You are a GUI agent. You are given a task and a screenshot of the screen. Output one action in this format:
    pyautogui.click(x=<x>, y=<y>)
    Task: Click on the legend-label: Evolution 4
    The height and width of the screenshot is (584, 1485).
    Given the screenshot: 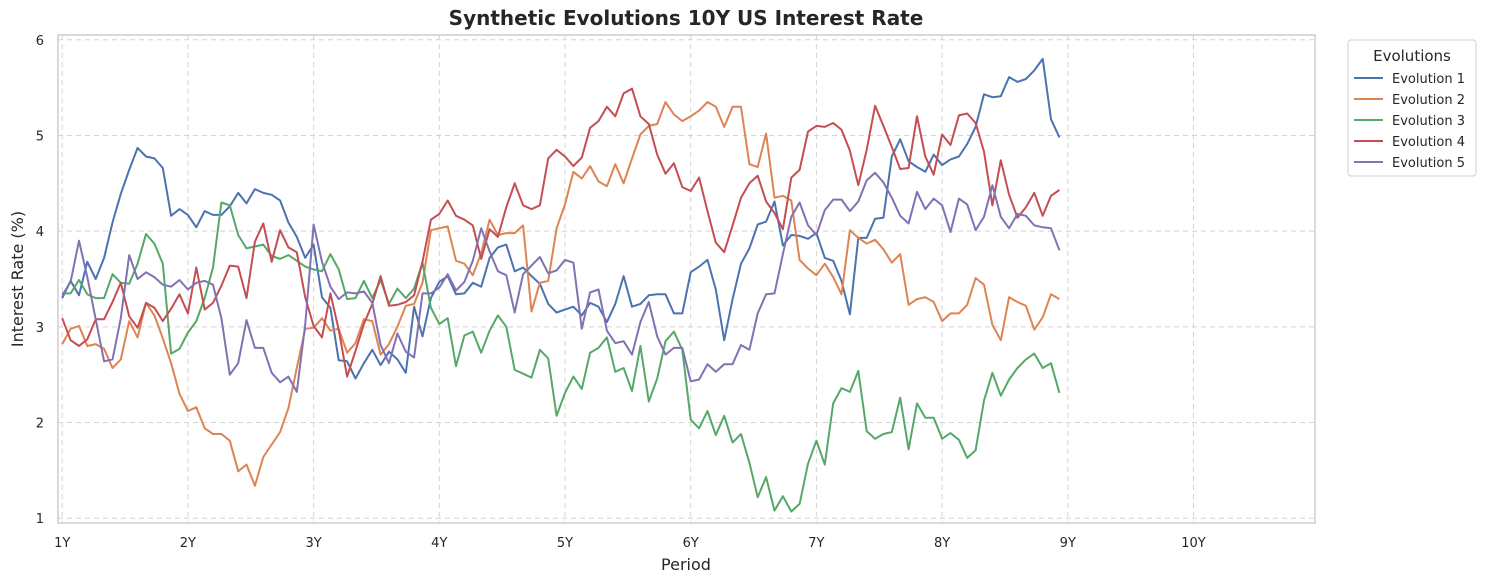 What is the action you would take?
    pyautogui.click(x=1428, y=142)
    